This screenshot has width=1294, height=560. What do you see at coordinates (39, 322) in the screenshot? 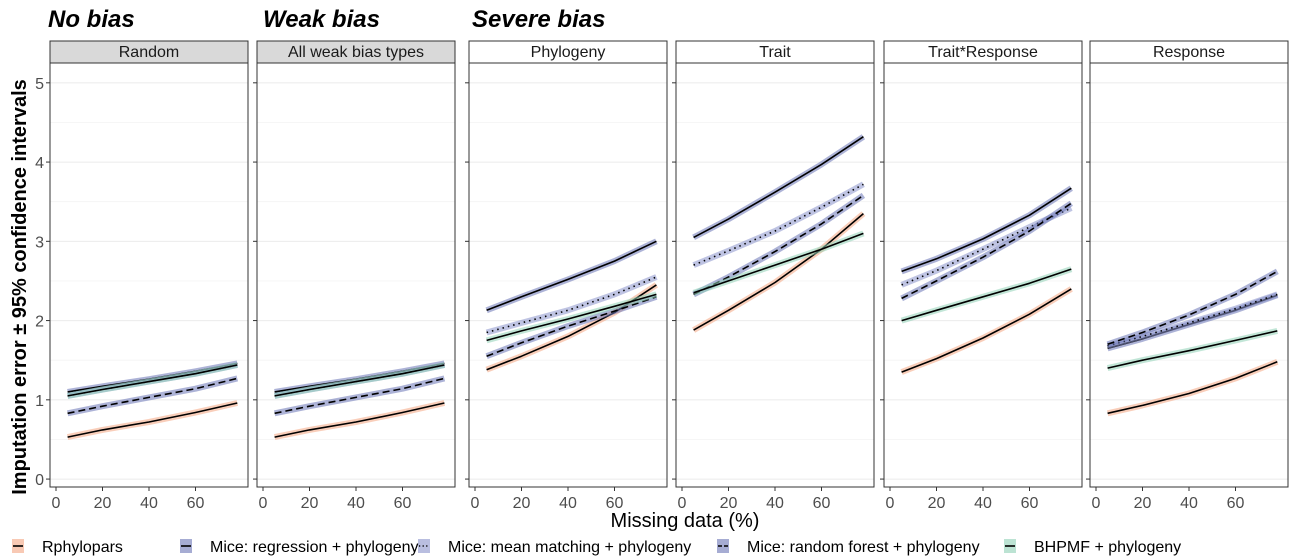
I see `y-tick-label: 2` at bounding box center [39, 322].